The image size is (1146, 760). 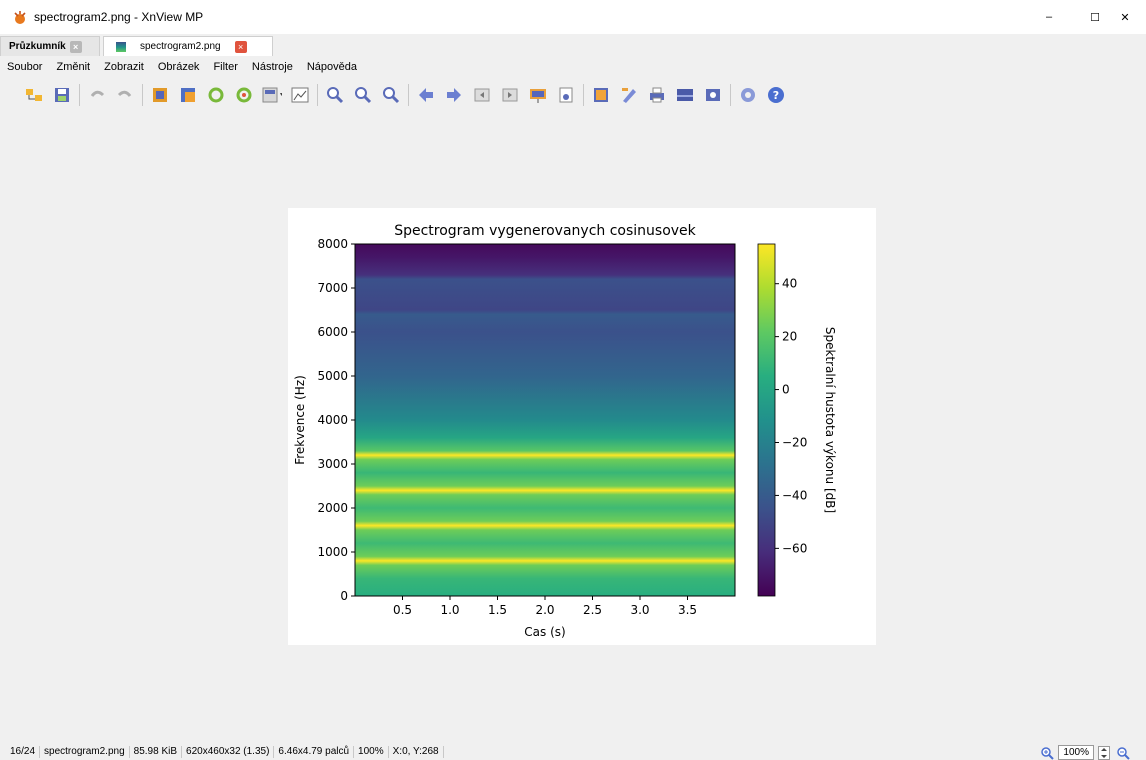 I want to click on rotate-right-icon, so click(x=244, y=95).